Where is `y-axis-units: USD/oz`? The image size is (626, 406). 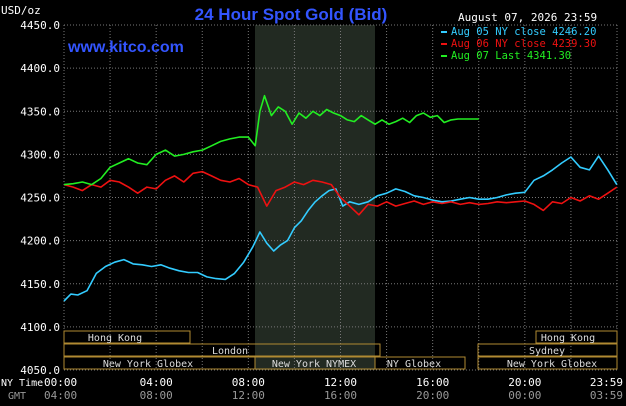
y-axis-units: USD/oz is located at coordinates (21, 10).